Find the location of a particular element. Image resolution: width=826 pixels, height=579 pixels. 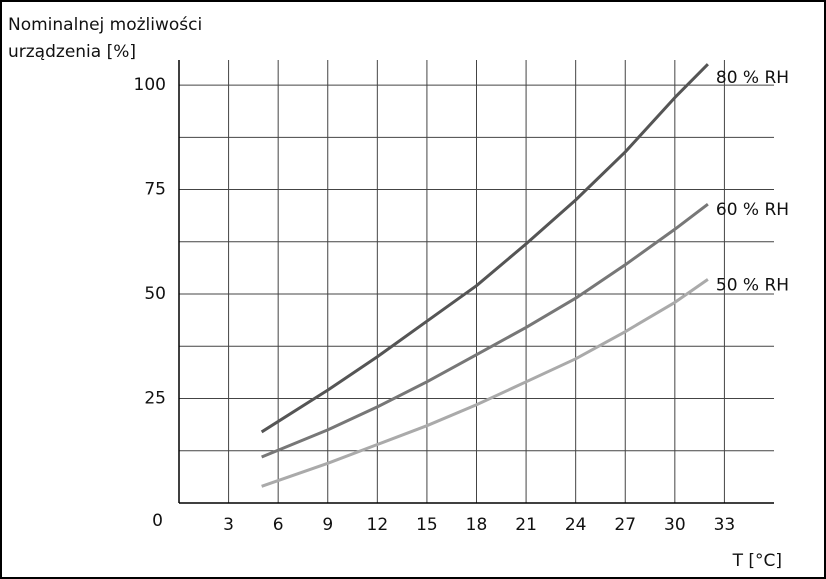

x-tick-label: 12 is located at coordinates (378, 525).